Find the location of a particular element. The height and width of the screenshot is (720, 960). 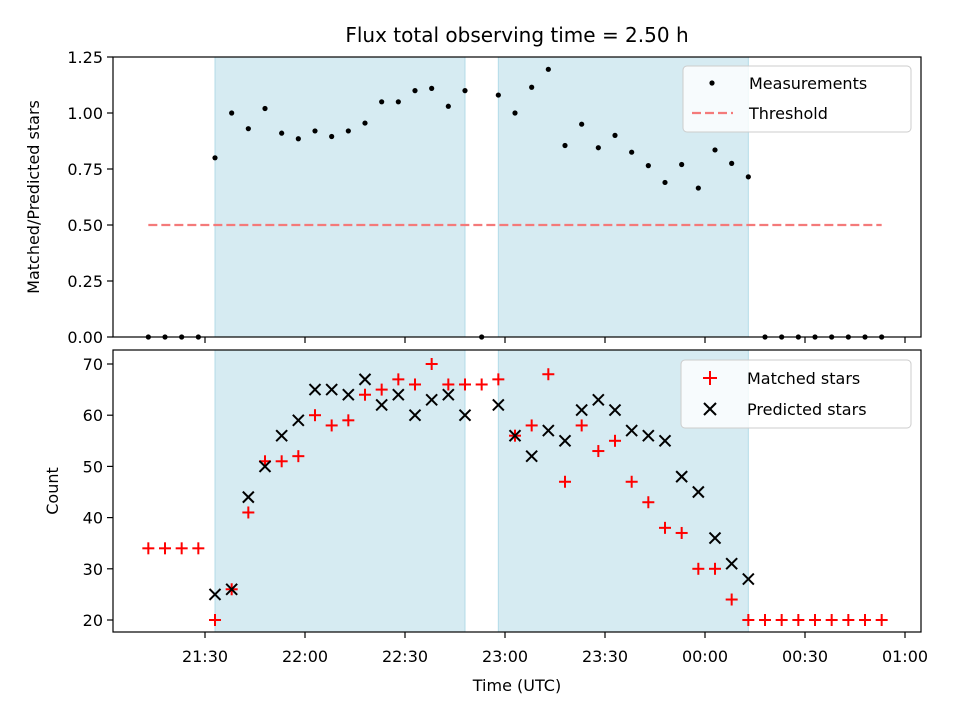

top-y-tick-label-3: 0.75 is located at coordinates (85, 169).